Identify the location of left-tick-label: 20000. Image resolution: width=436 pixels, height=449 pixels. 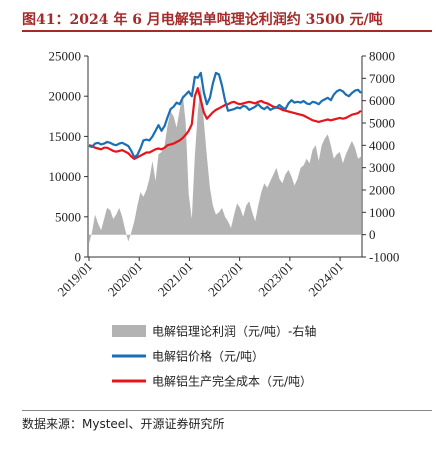
(65, 96).